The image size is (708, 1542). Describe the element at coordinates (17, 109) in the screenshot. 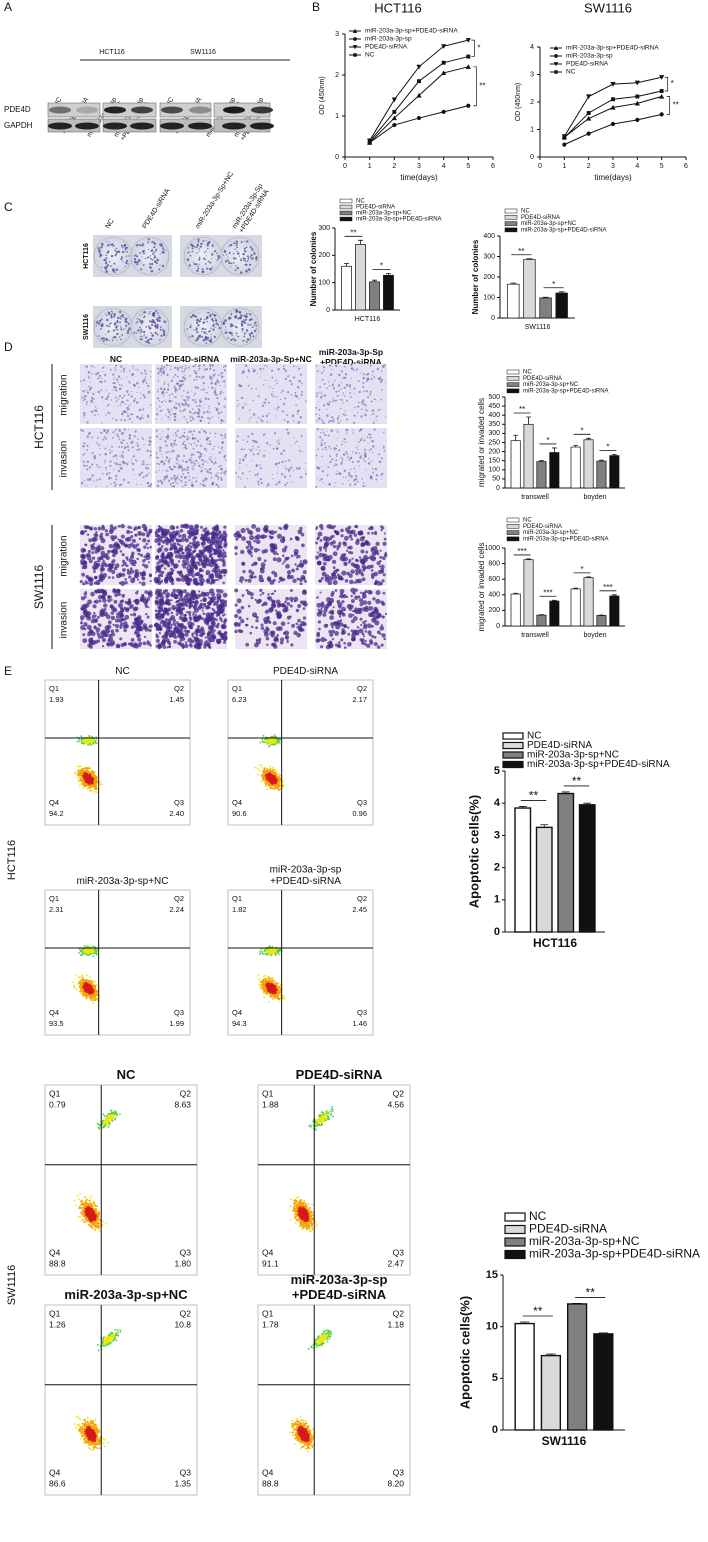

I see `blot-row-label: PDE4D` at that location.